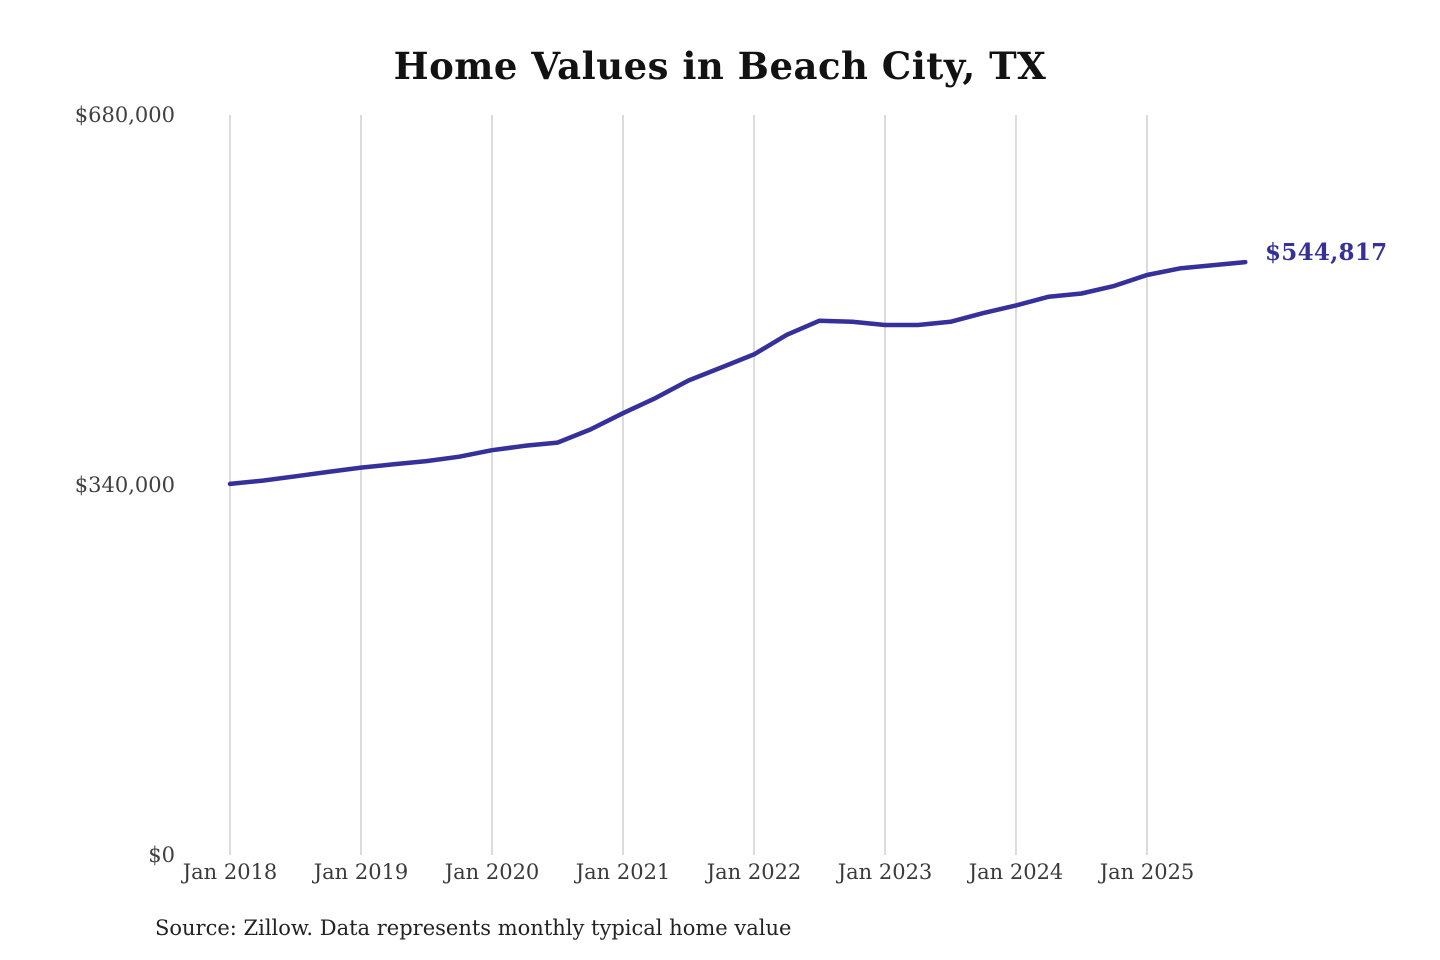 The width and height of the screenshot is (1440, 960). I want to click on x-axis-tick-label: Jan 2023, so click(885, 872).